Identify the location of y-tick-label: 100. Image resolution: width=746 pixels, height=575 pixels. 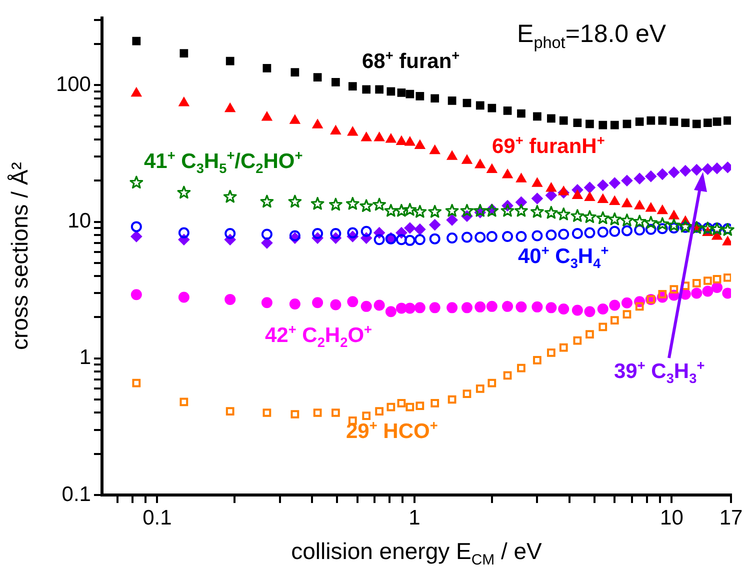
(73, 84).